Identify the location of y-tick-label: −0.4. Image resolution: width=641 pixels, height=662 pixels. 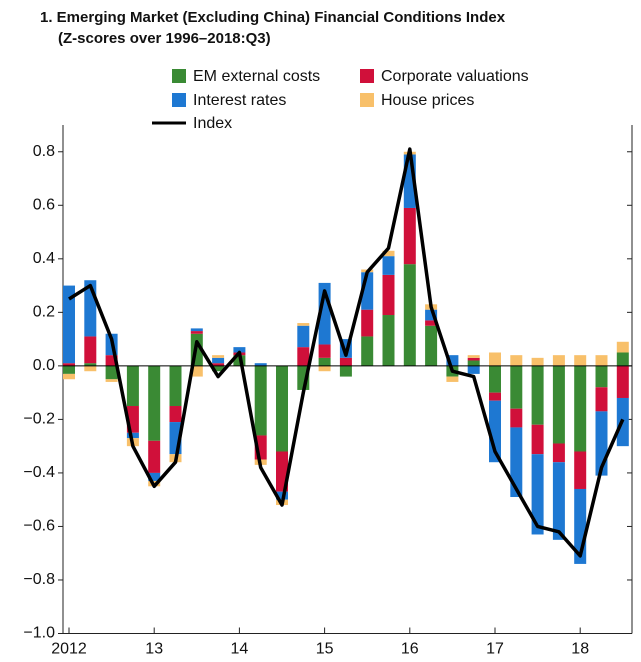
(39, 472).